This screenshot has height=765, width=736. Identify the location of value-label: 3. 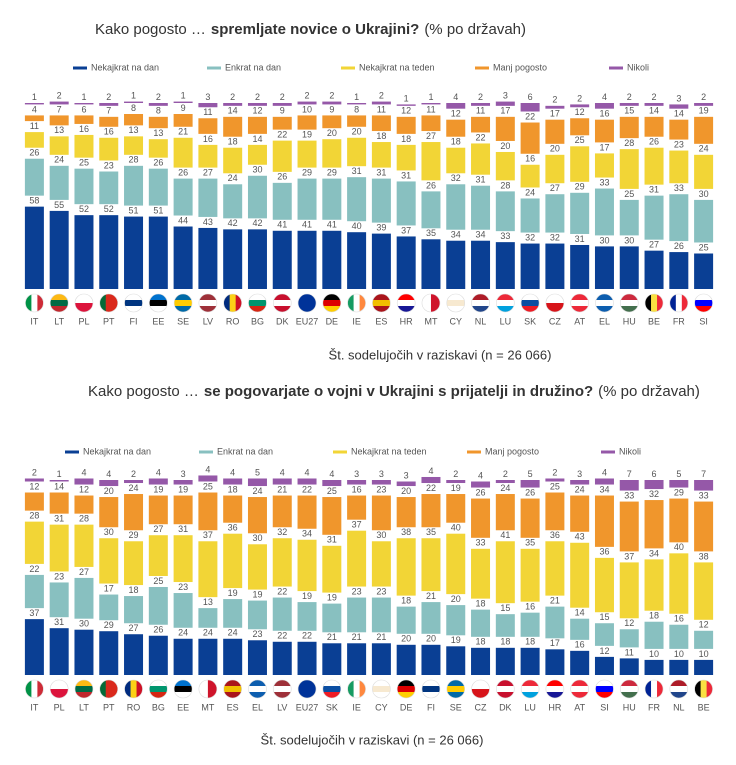
(579, 474).